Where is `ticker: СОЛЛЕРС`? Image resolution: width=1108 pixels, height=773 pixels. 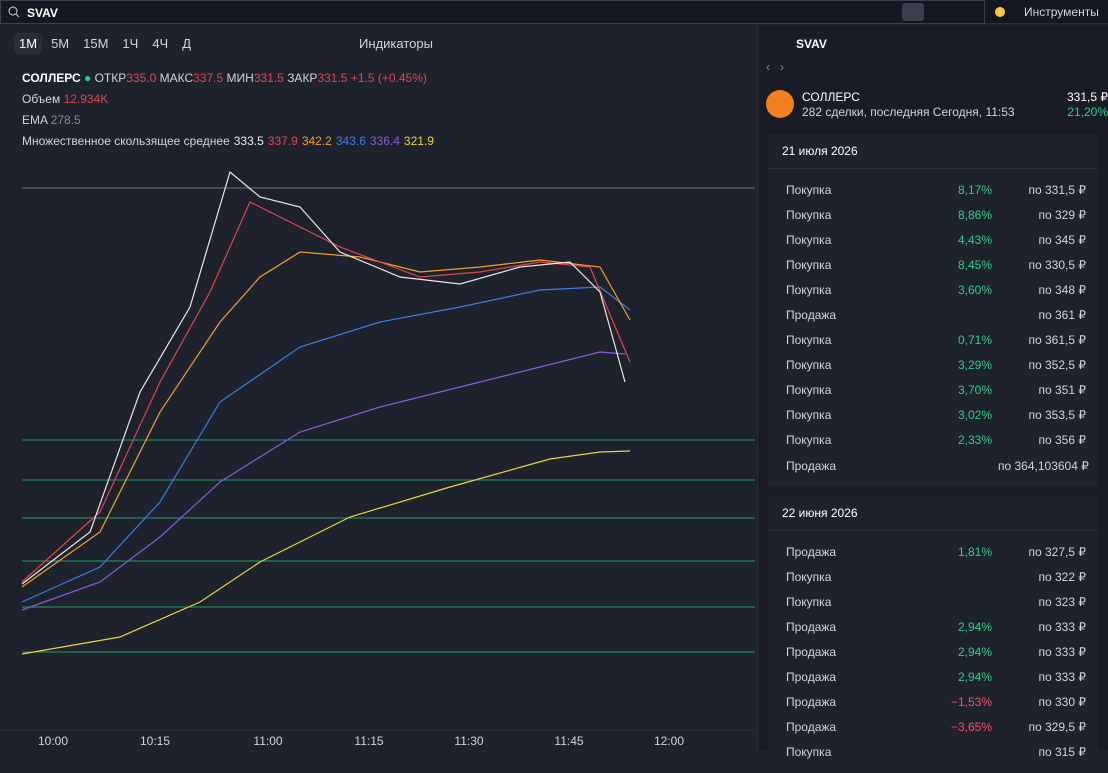
ticker: СОЛЛЕРС is located at coordinates (51, 78).